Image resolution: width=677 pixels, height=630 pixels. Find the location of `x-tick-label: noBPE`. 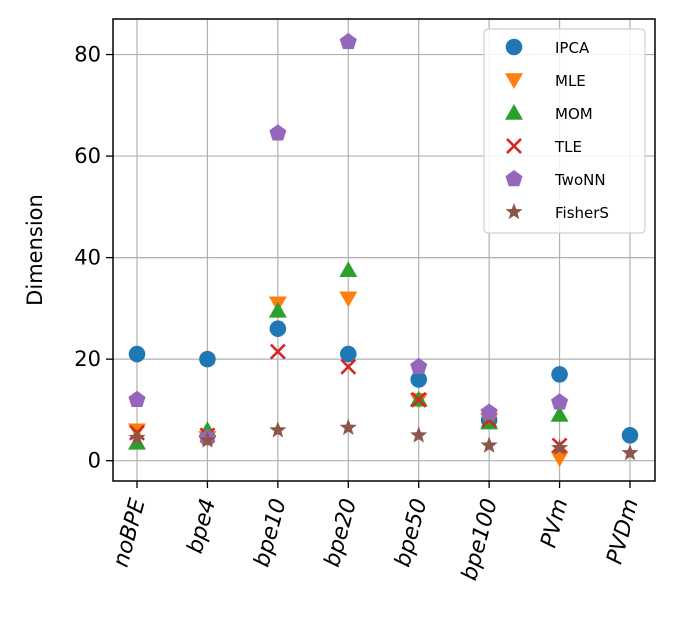

x-tick-label: noBPE is located at coordinates (130, 533).